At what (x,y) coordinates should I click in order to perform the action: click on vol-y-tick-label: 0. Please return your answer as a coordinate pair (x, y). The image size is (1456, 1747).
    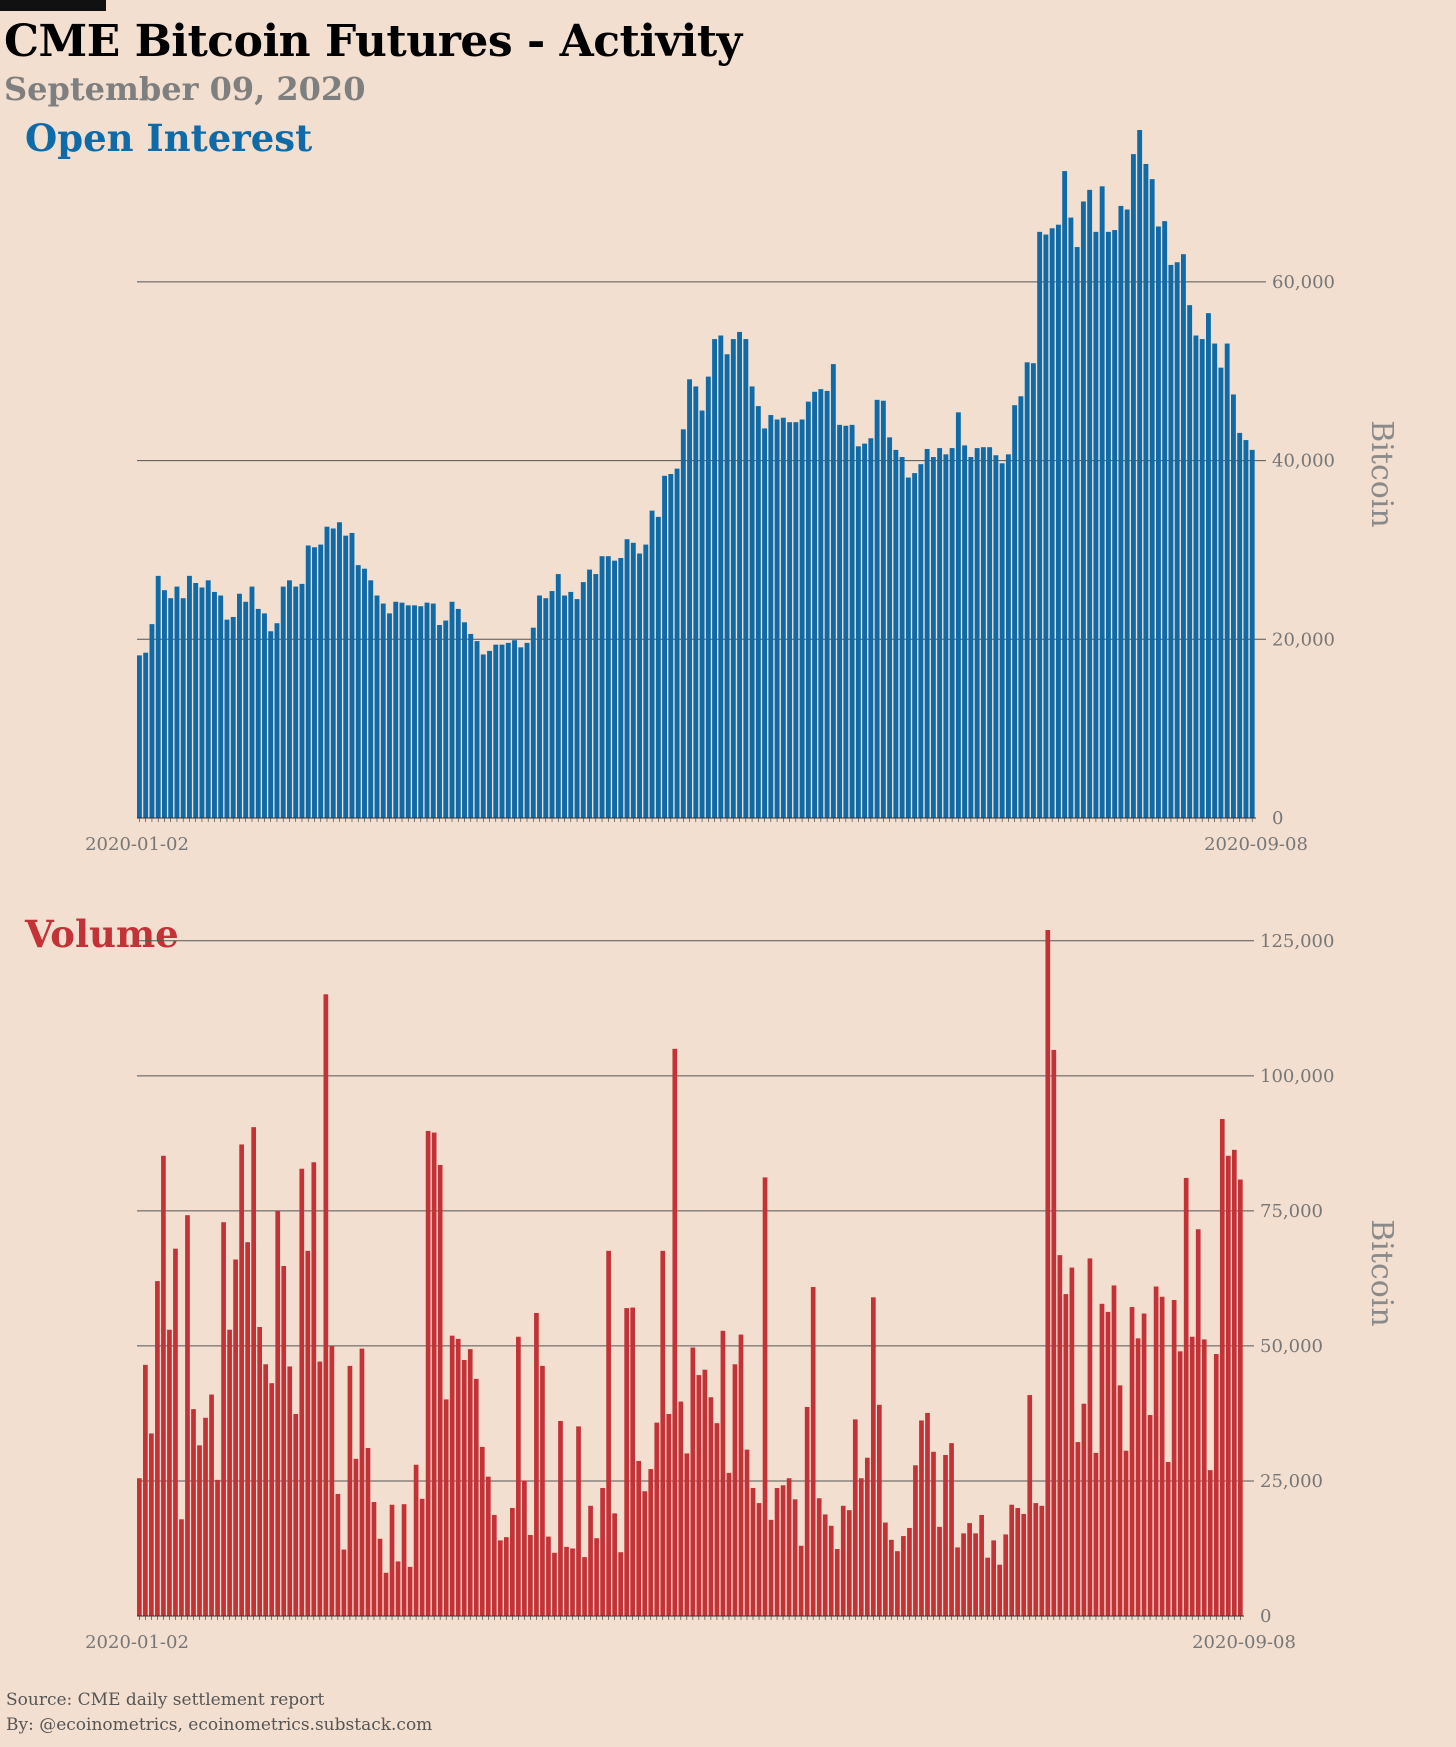
    Looking at the image, I should click on (1265, 1616).